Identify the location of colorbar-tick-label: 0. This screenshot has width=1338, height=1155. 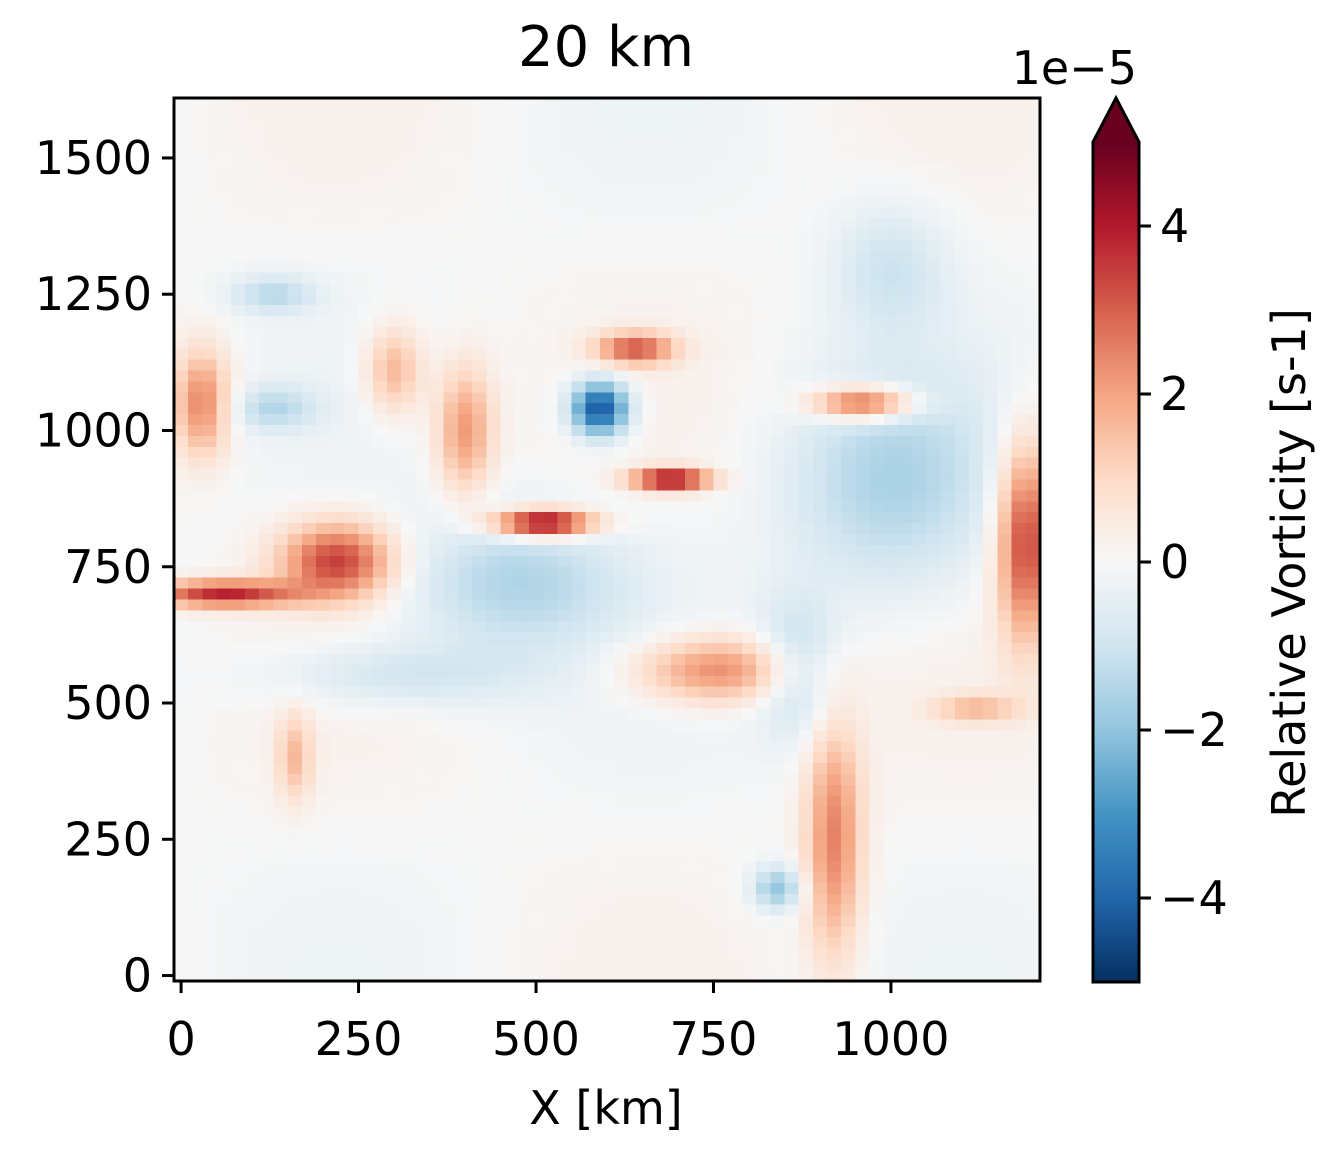
(1174, 562).